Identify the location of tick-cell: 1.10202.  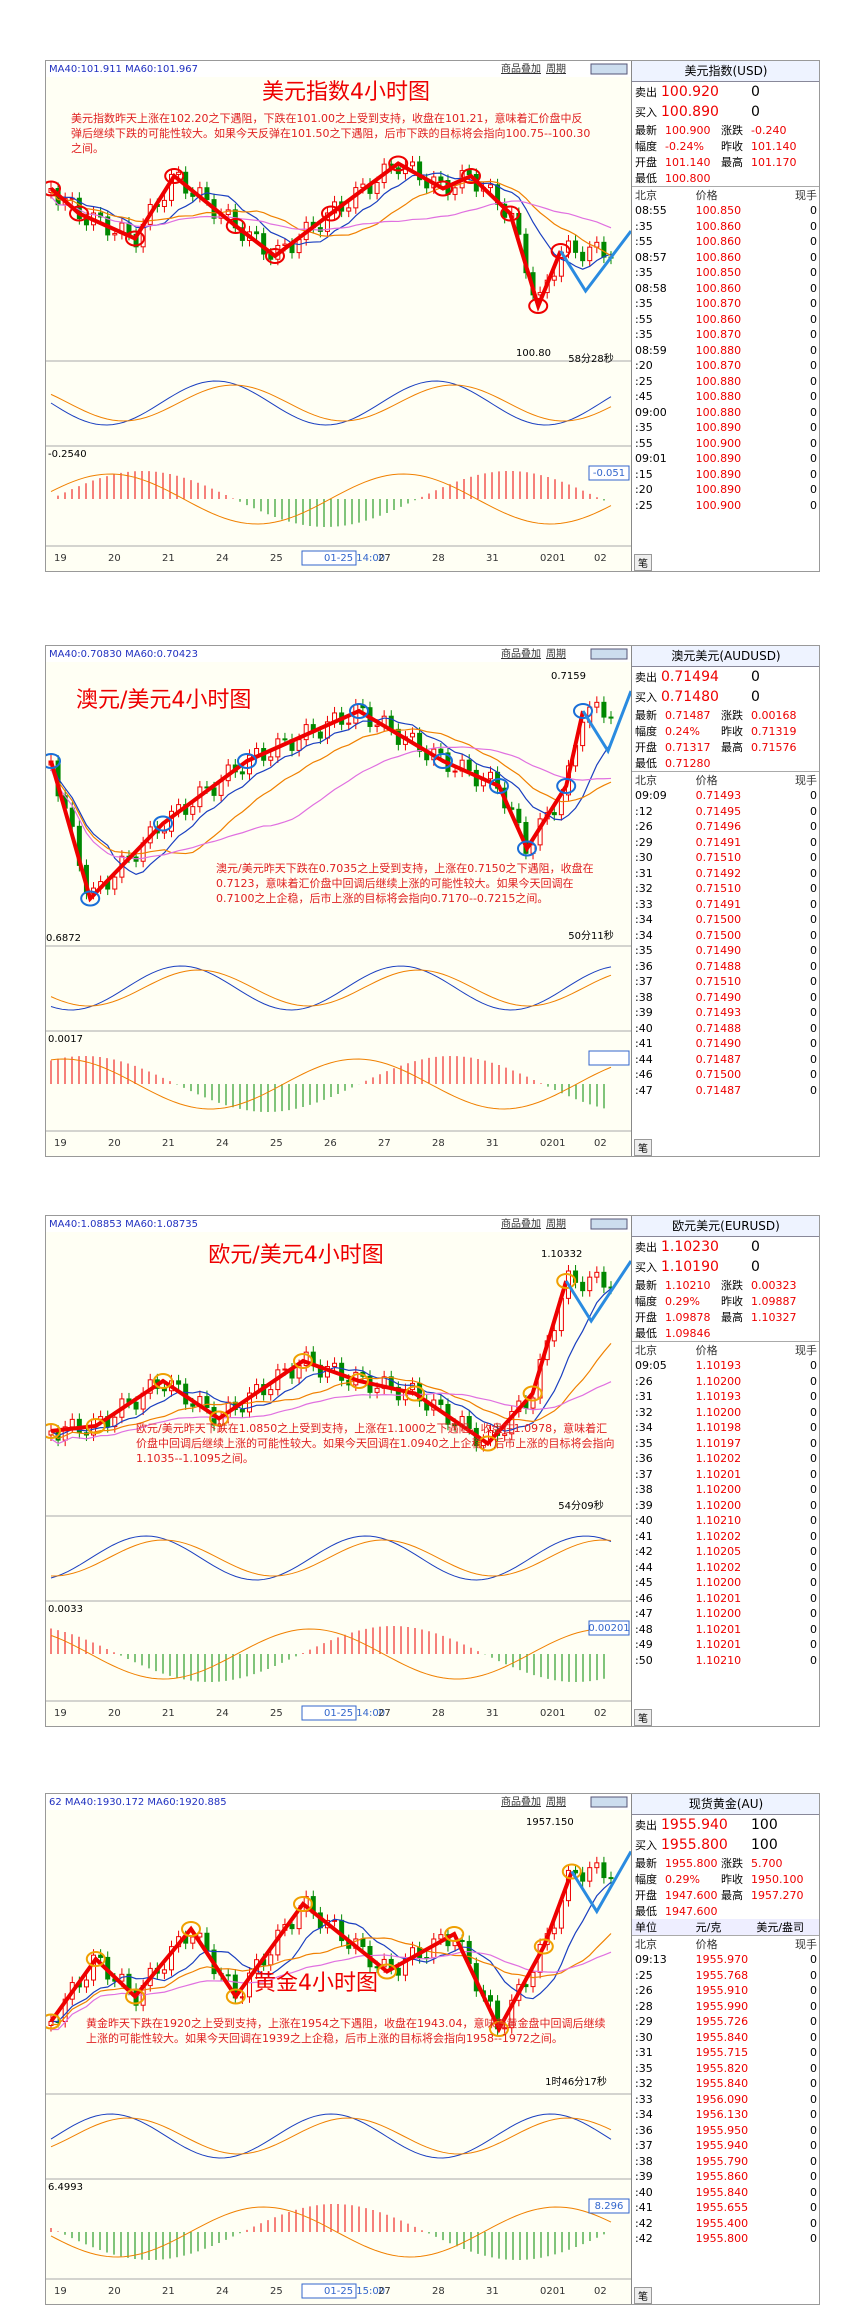
(718, 1536).